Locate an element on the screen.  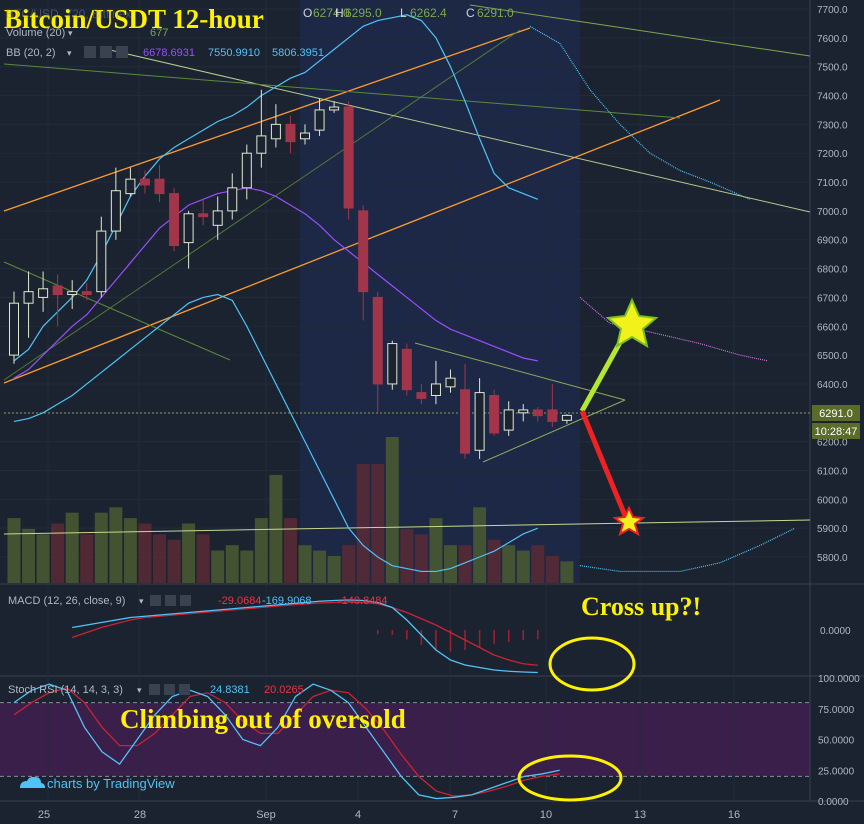
rsi-band is located at coordinates (405, 739).